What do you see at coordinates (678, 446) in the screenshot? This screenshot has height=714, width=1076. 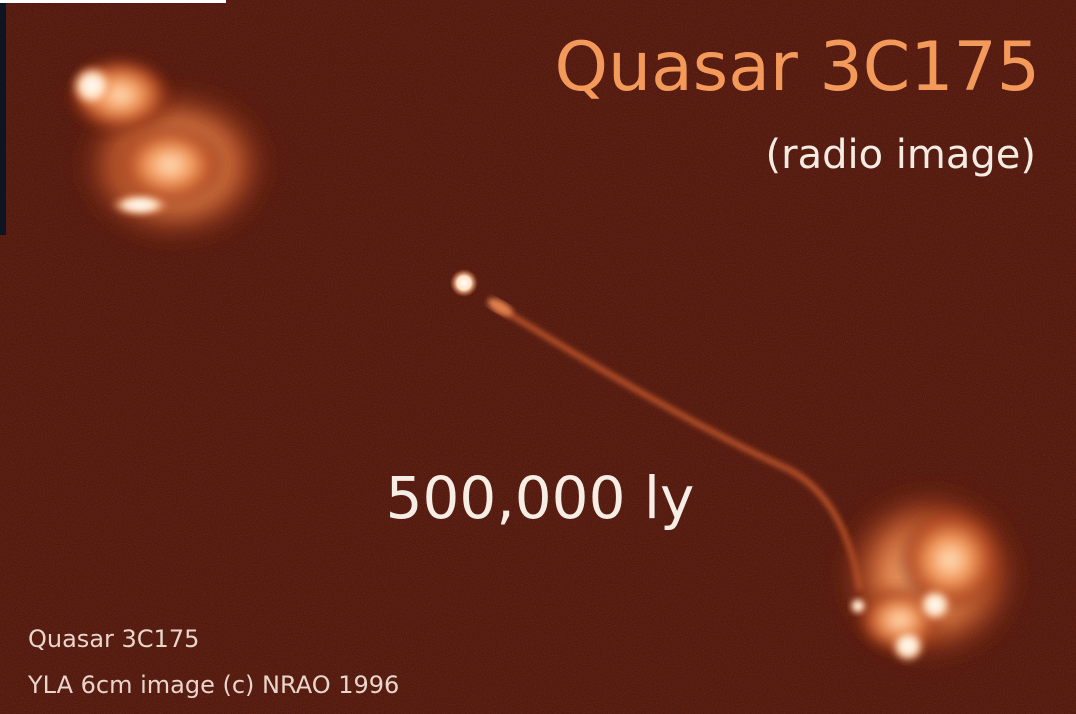 I see `jet` at bounding box center [678, 446].